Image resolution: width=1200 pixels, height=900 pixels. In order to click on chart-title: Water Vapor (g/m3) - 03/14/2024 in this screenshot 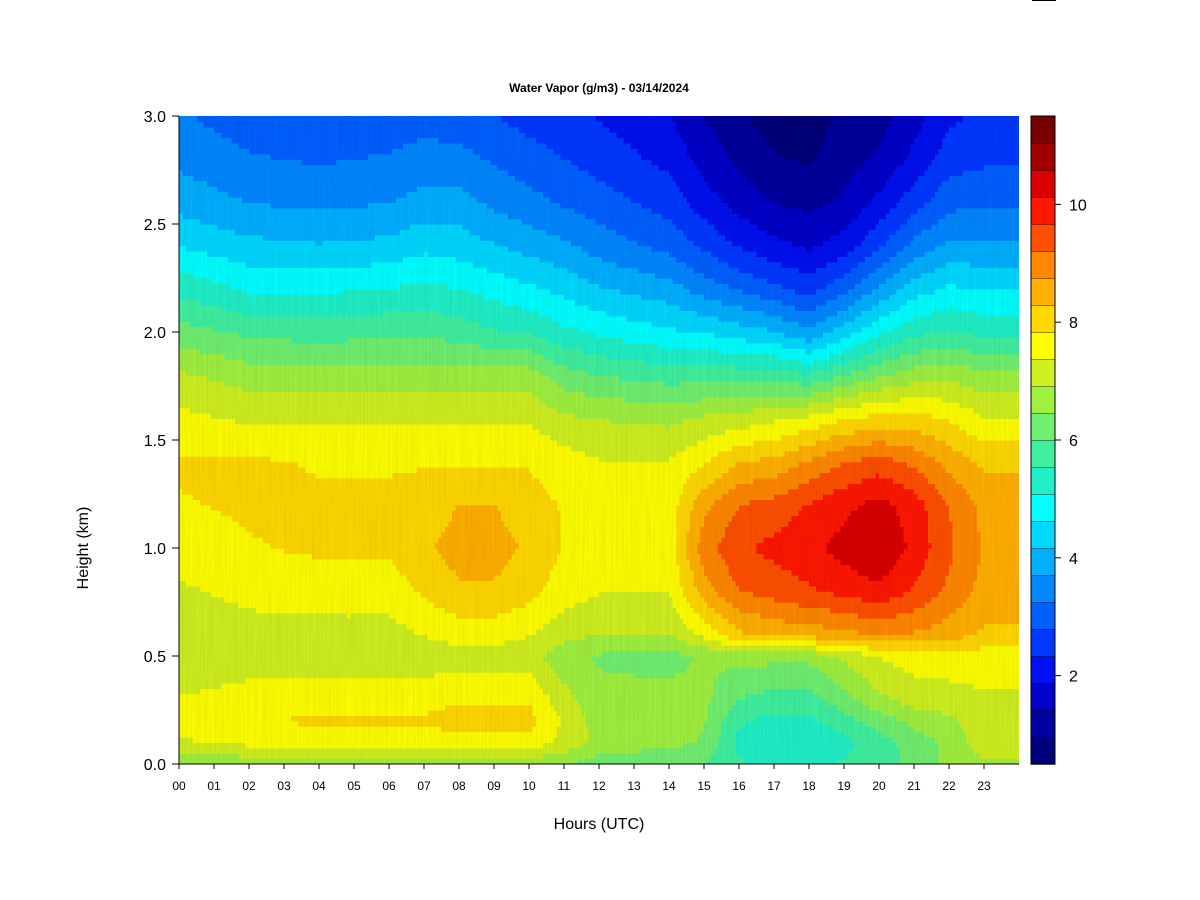, I will do `click(599, 88)`.